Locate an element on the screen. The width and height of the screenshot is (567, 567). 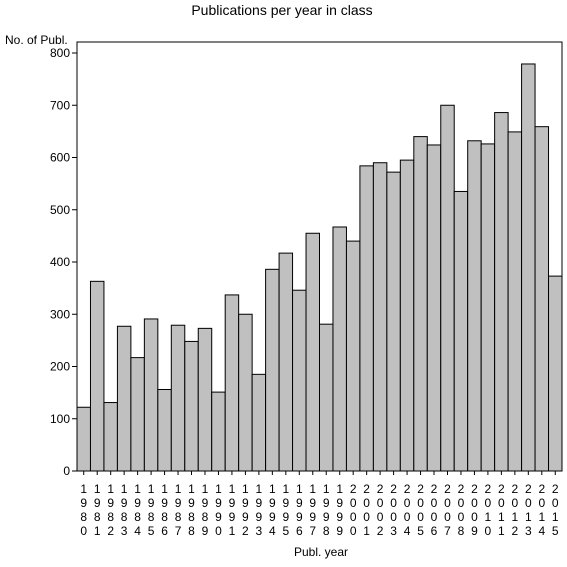
y-tick-label: 400 is located at coordinates (60, 262).